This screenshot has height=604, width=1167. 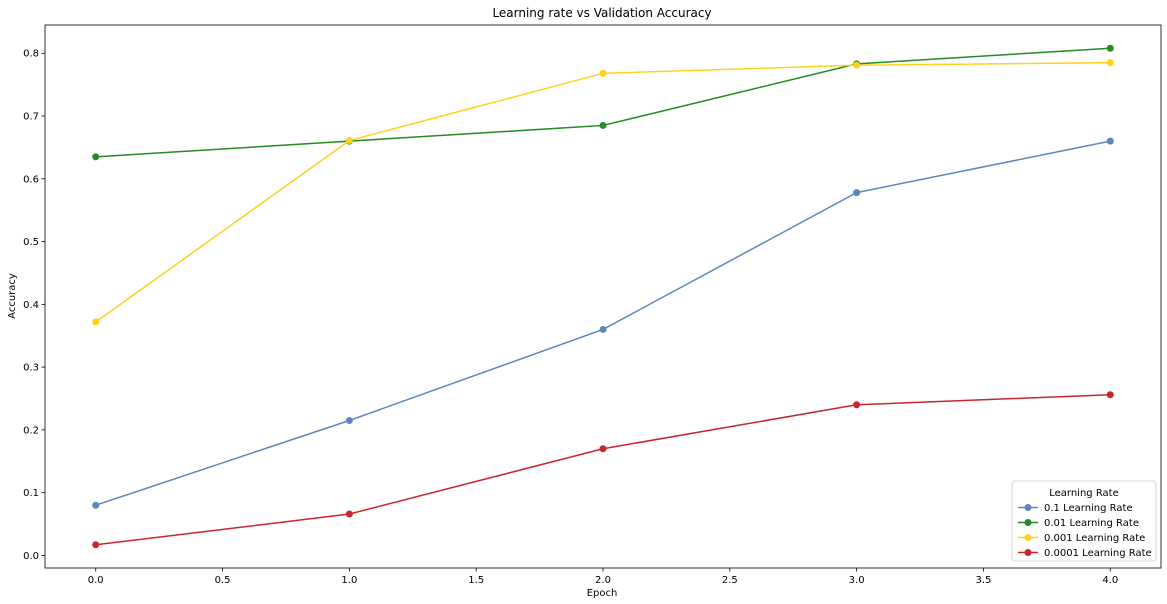 What do you see at coordinates (31, 368) in the screenshot?
I see `y-tick-label: 0.3` at bounding box center [31, 368].